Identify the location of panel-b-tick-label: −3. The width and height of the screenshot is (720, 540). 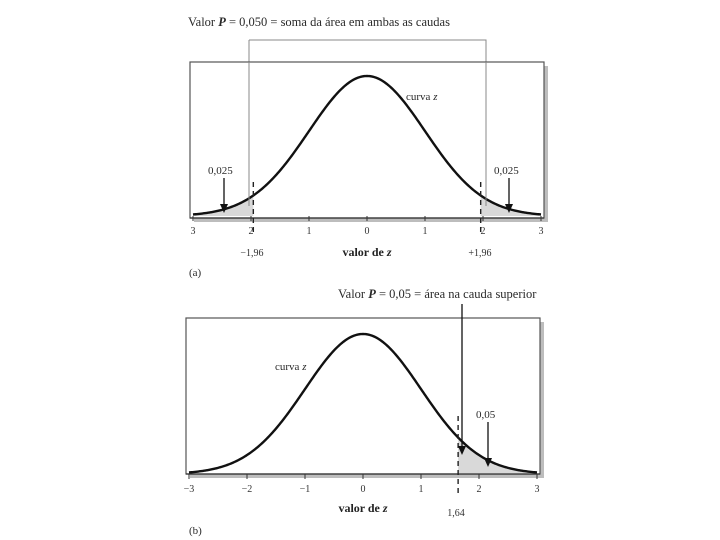
(189, 489).